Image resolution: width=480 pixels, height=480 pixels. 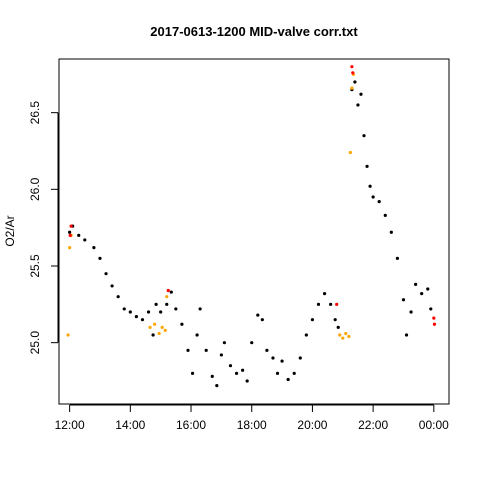 I want to click on y-axis: 25.0 25.5 26.0 26.5, so click(x=43, y=228).